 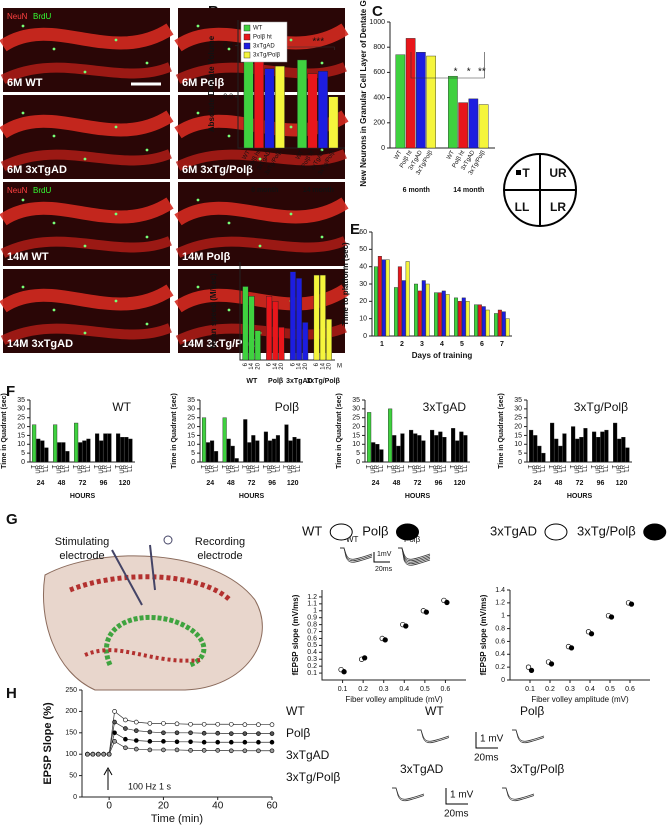 What do you see at coordinates (121, 407) in the screenshot?
I see `chart-title: WT` at bounding box center [121, 407].